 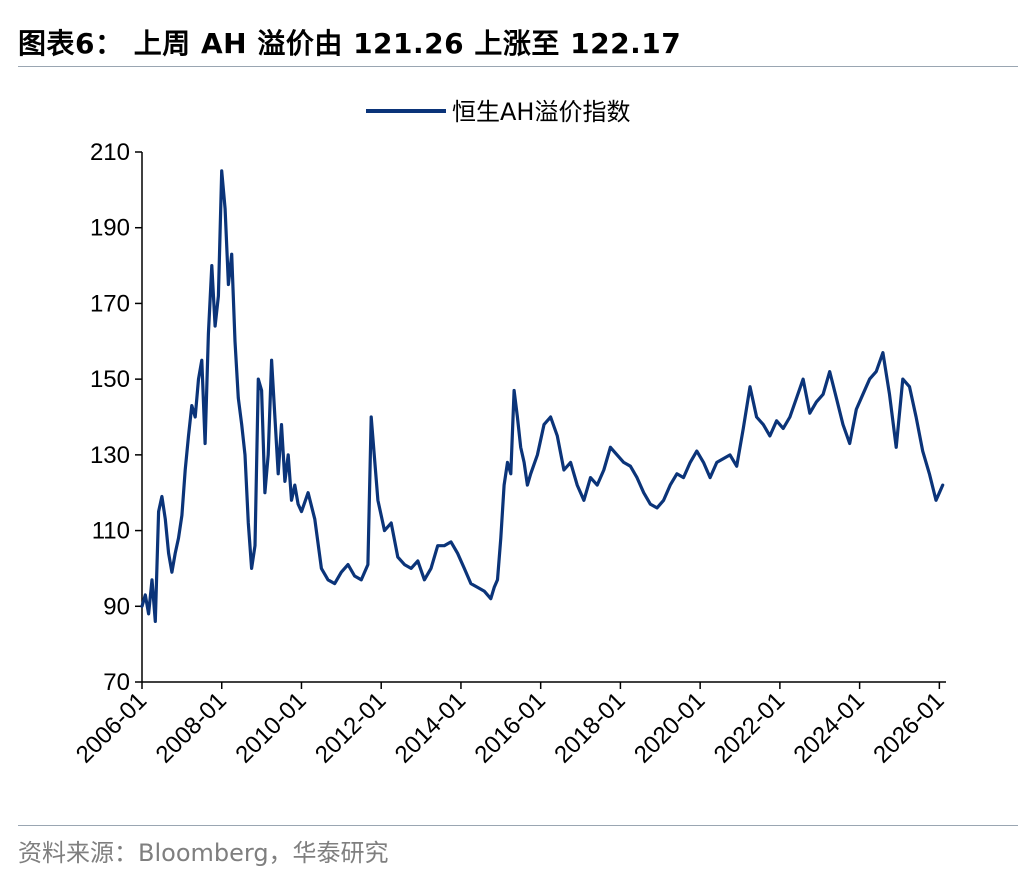 I want to click on y-tick-label: 150, so click(x=110, y=379).